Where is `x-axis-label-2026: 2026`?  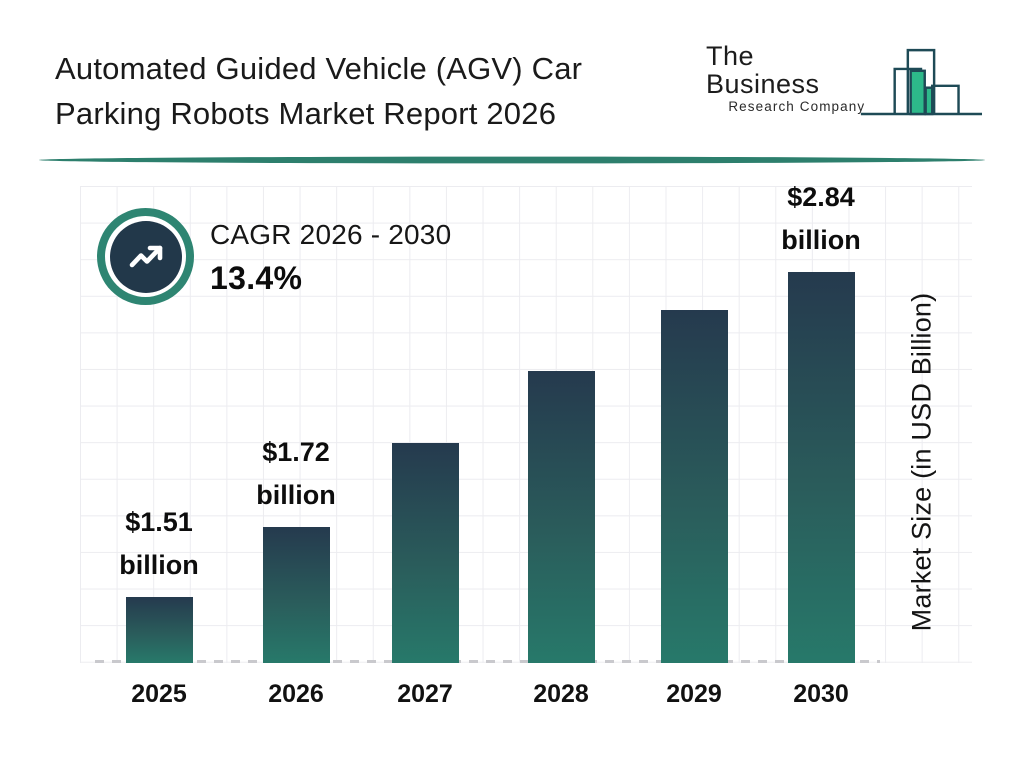 x-axis-label-2026: 2026 is located at coordinates (296, 694).